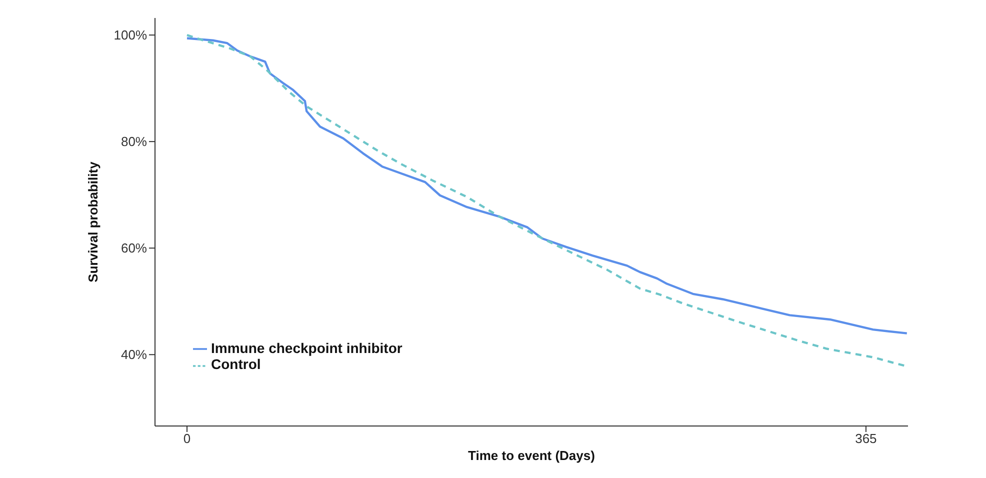 The height and width of the screenshot is (478, 986). I want to click on y-tick-label: 100%, so click(131, 35).